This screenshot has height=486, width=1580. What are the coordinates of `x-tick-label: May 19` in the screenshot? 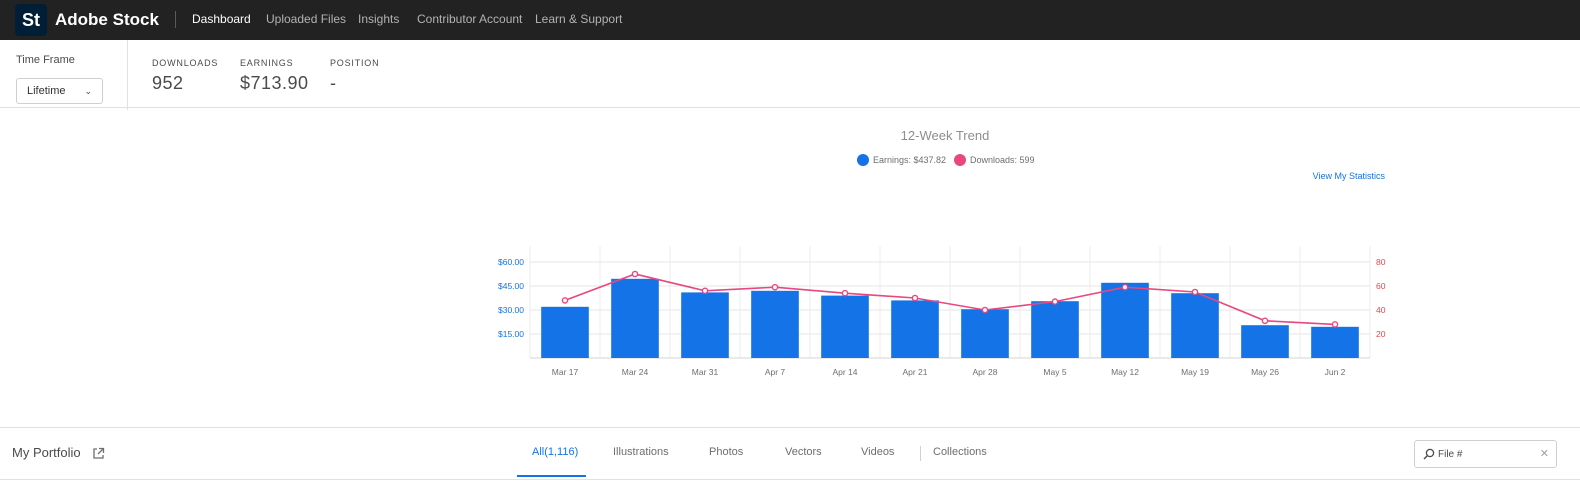 It's located at (1195, 372).